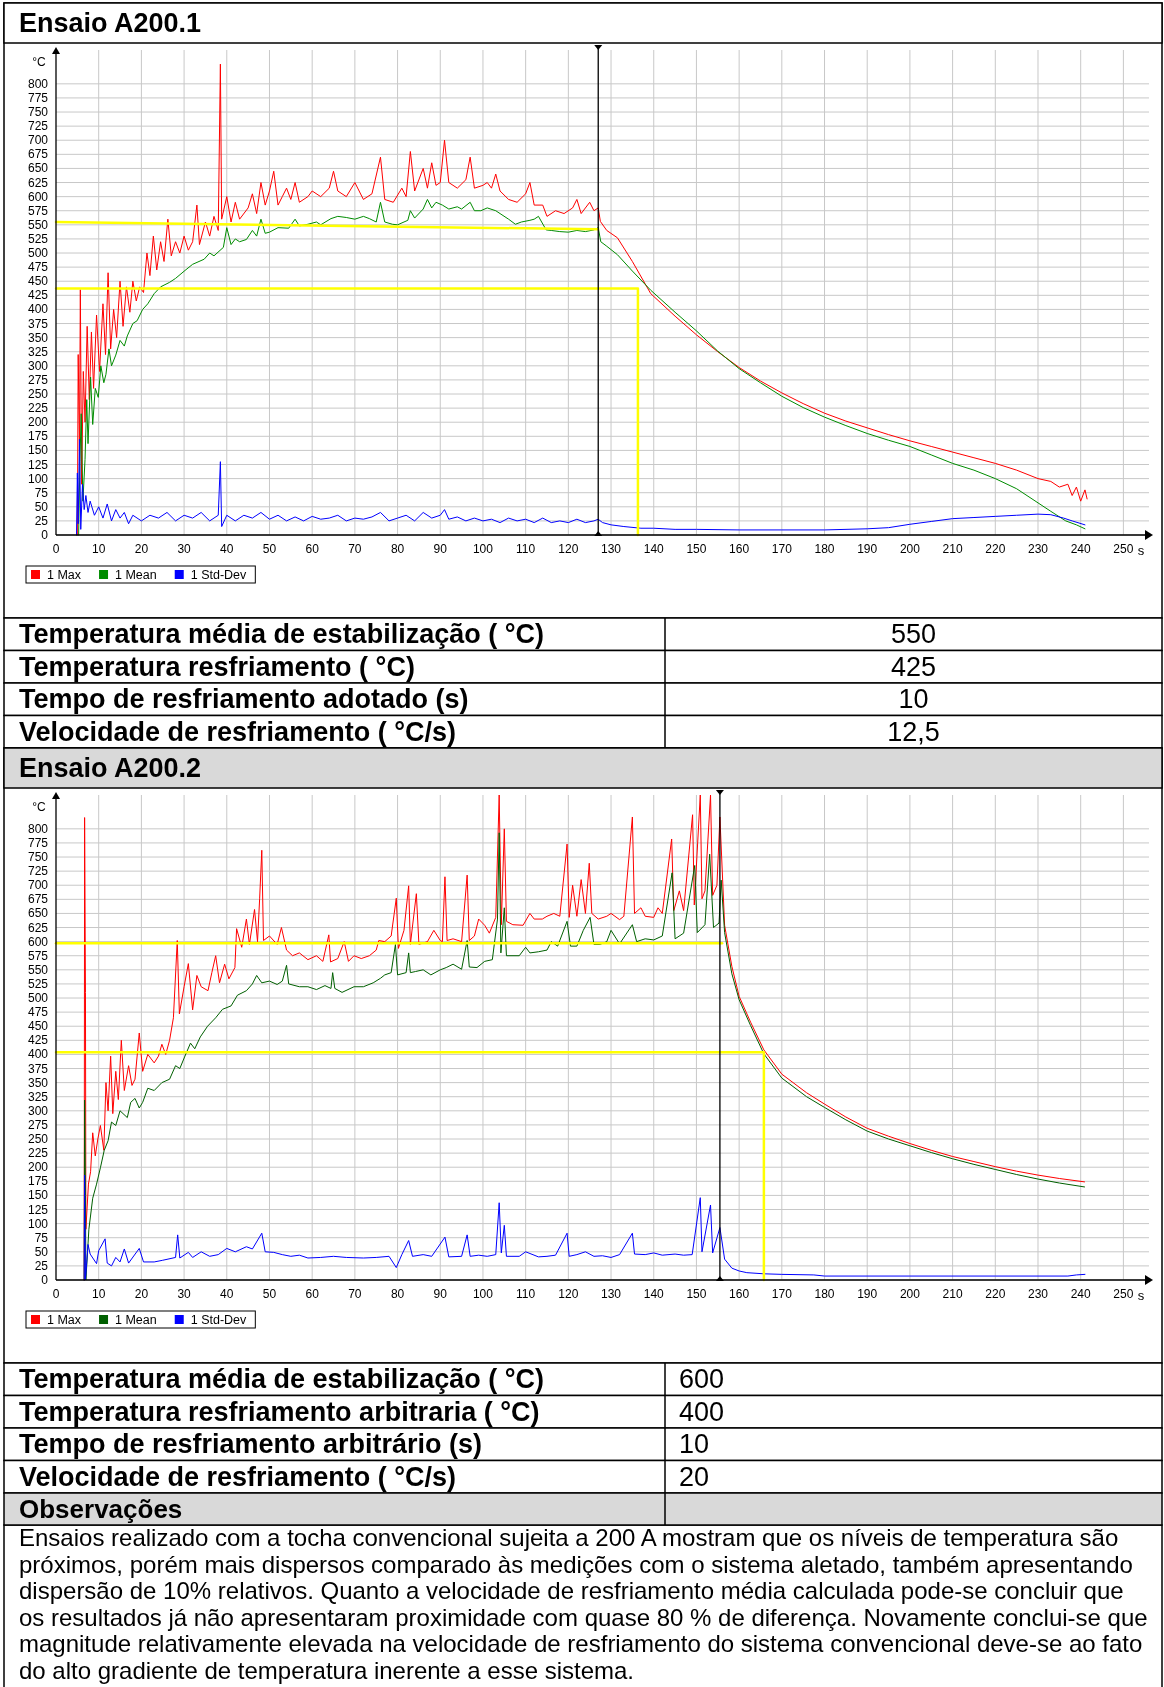 The height and width of the screenshot is (1687, 1164). I want to click on chart-title: Ensaio A200.1, so click(110, 23).